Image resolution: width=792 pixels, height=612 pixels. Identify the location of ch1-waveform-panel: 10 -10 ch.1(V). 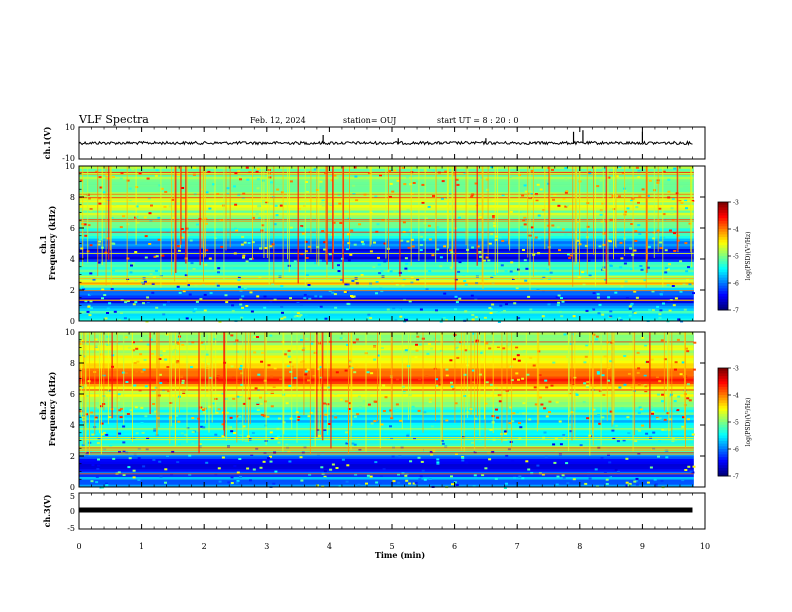
(374, 143).